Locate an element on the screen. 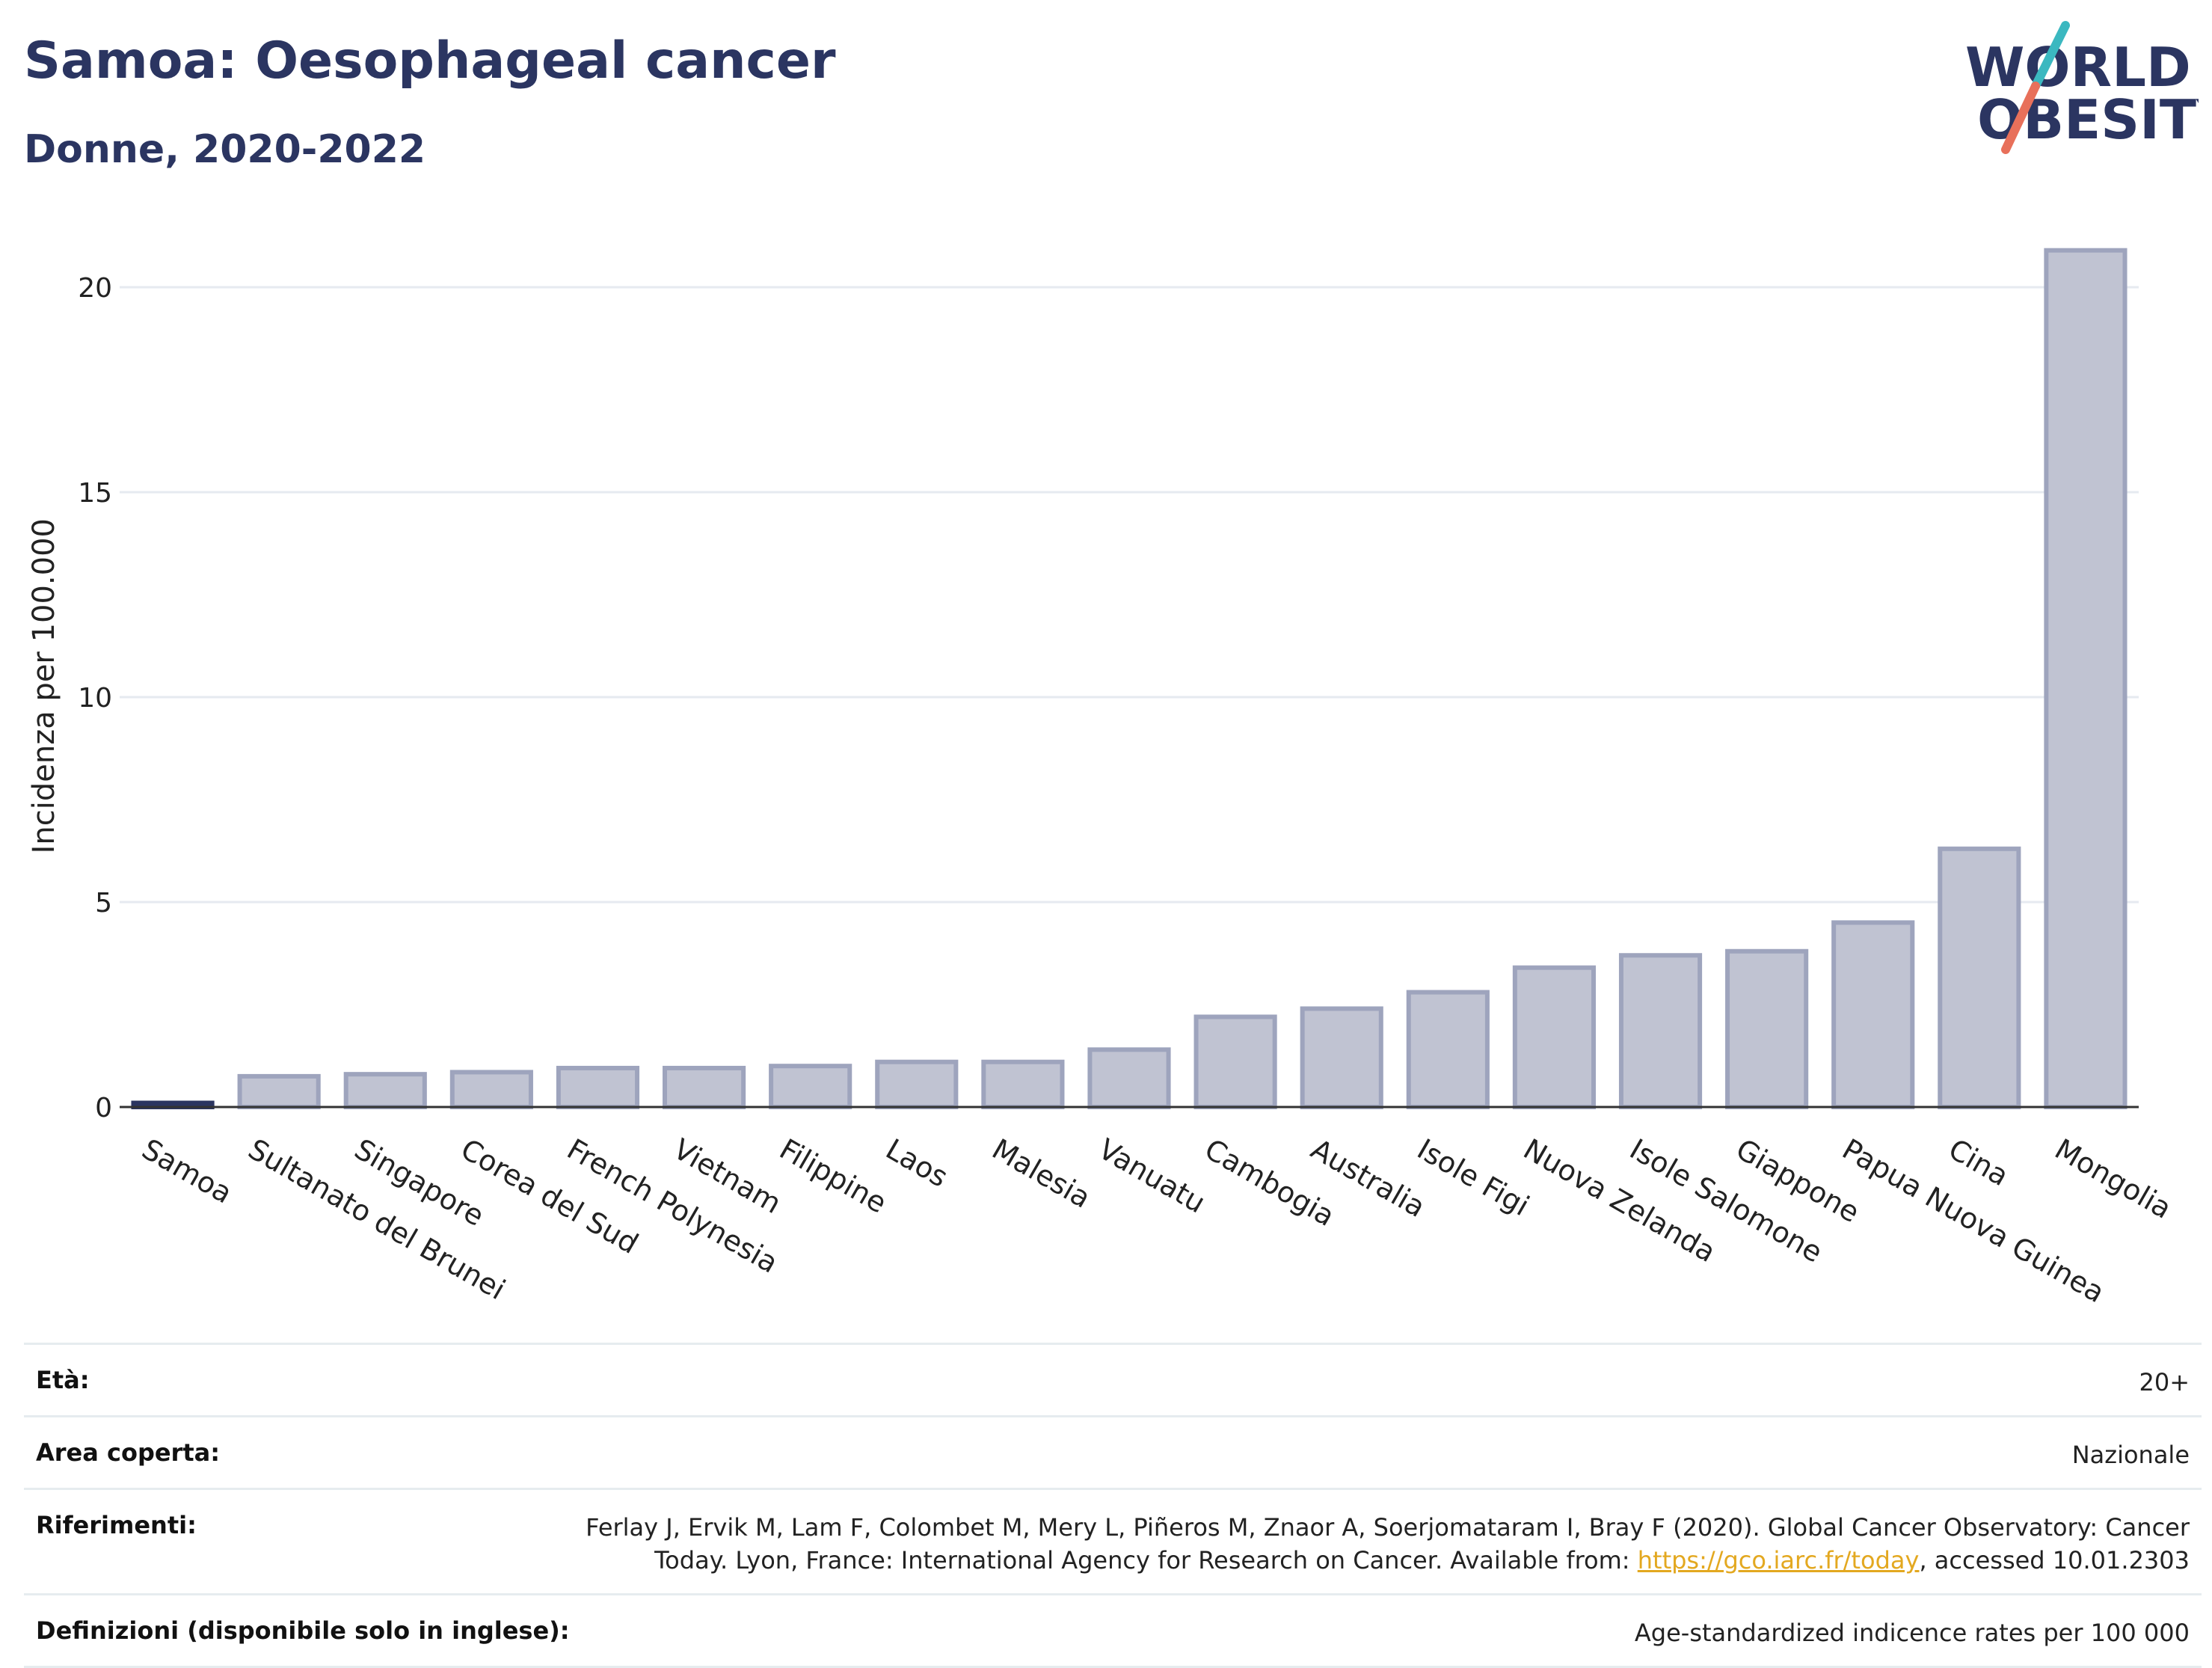 This screenshot has height=1668, width=2212. world-obesity-logo: WORLD OBESITY is located at coordinates (2082, 87).